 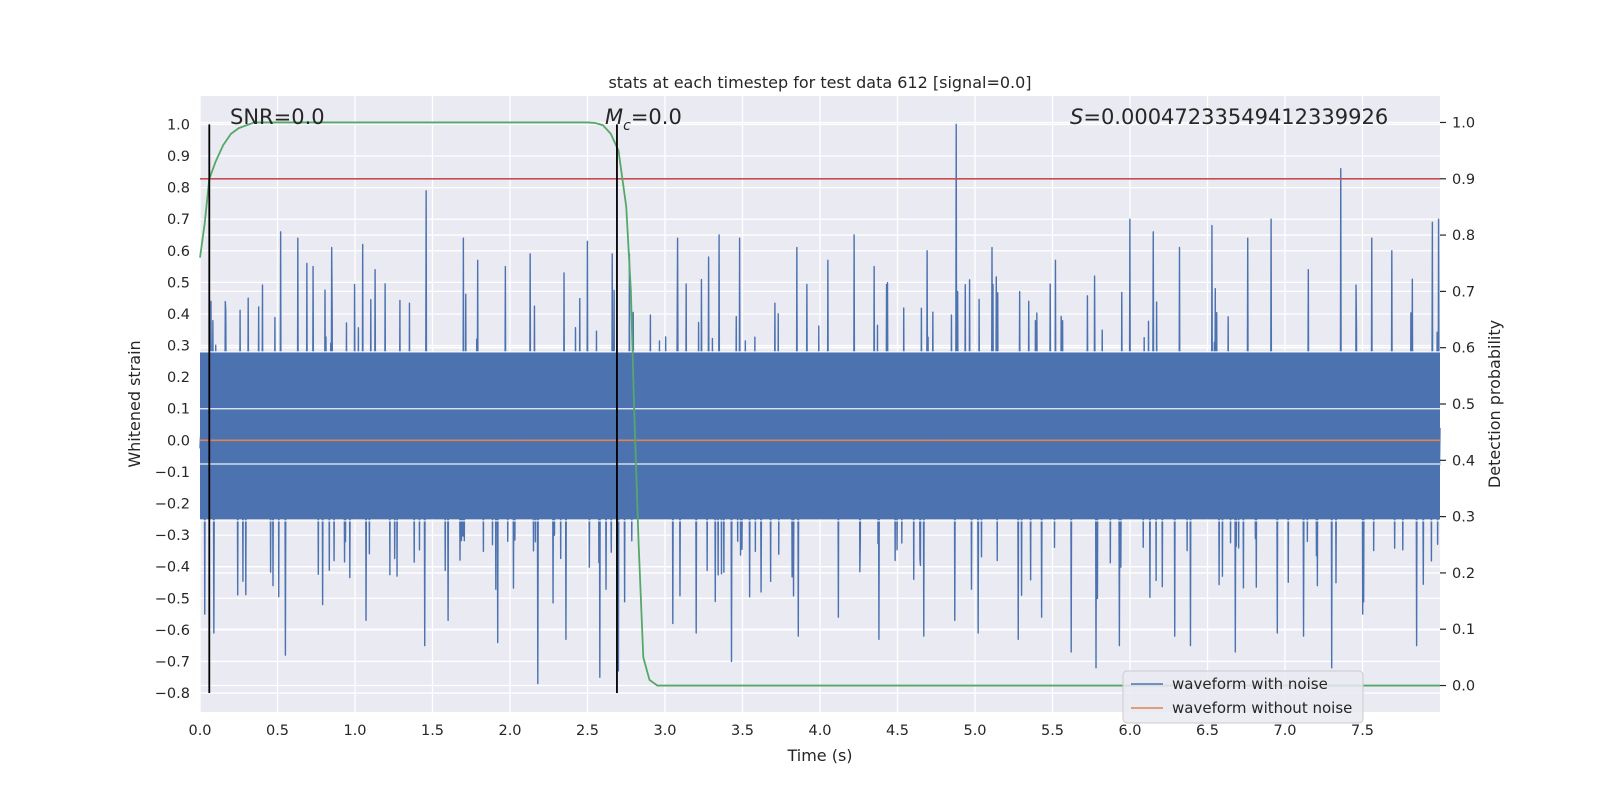 What do you see at coordinates (587, 731) in the screenshot?
I see `x-tick-label: 2.5` at bounding box center [587, 731].